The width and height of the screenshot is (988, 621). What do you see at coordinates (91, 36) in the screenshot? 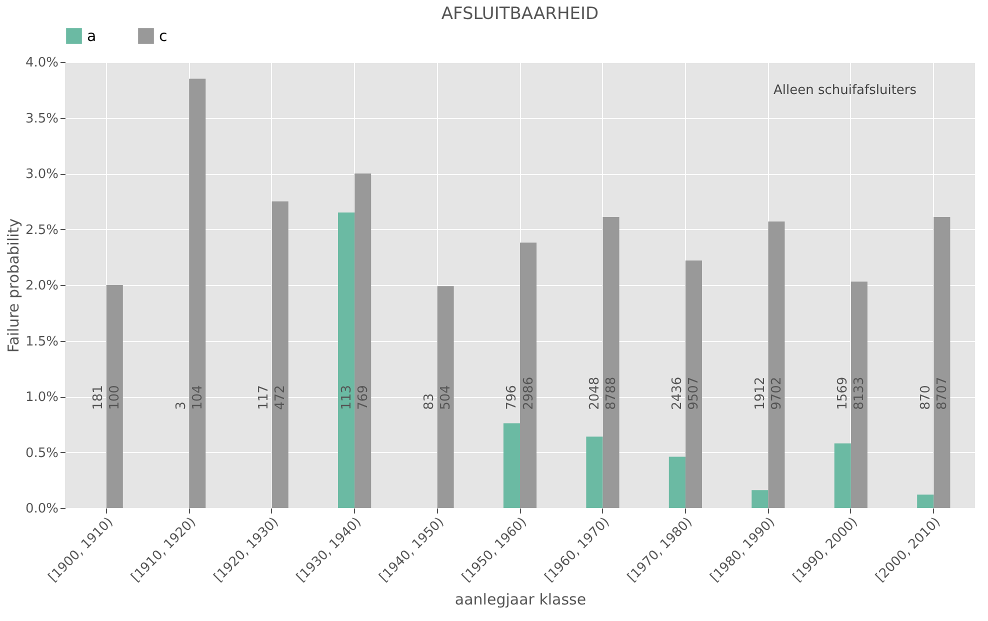
I see `legend-label: a` at bounding box center [91, 36].